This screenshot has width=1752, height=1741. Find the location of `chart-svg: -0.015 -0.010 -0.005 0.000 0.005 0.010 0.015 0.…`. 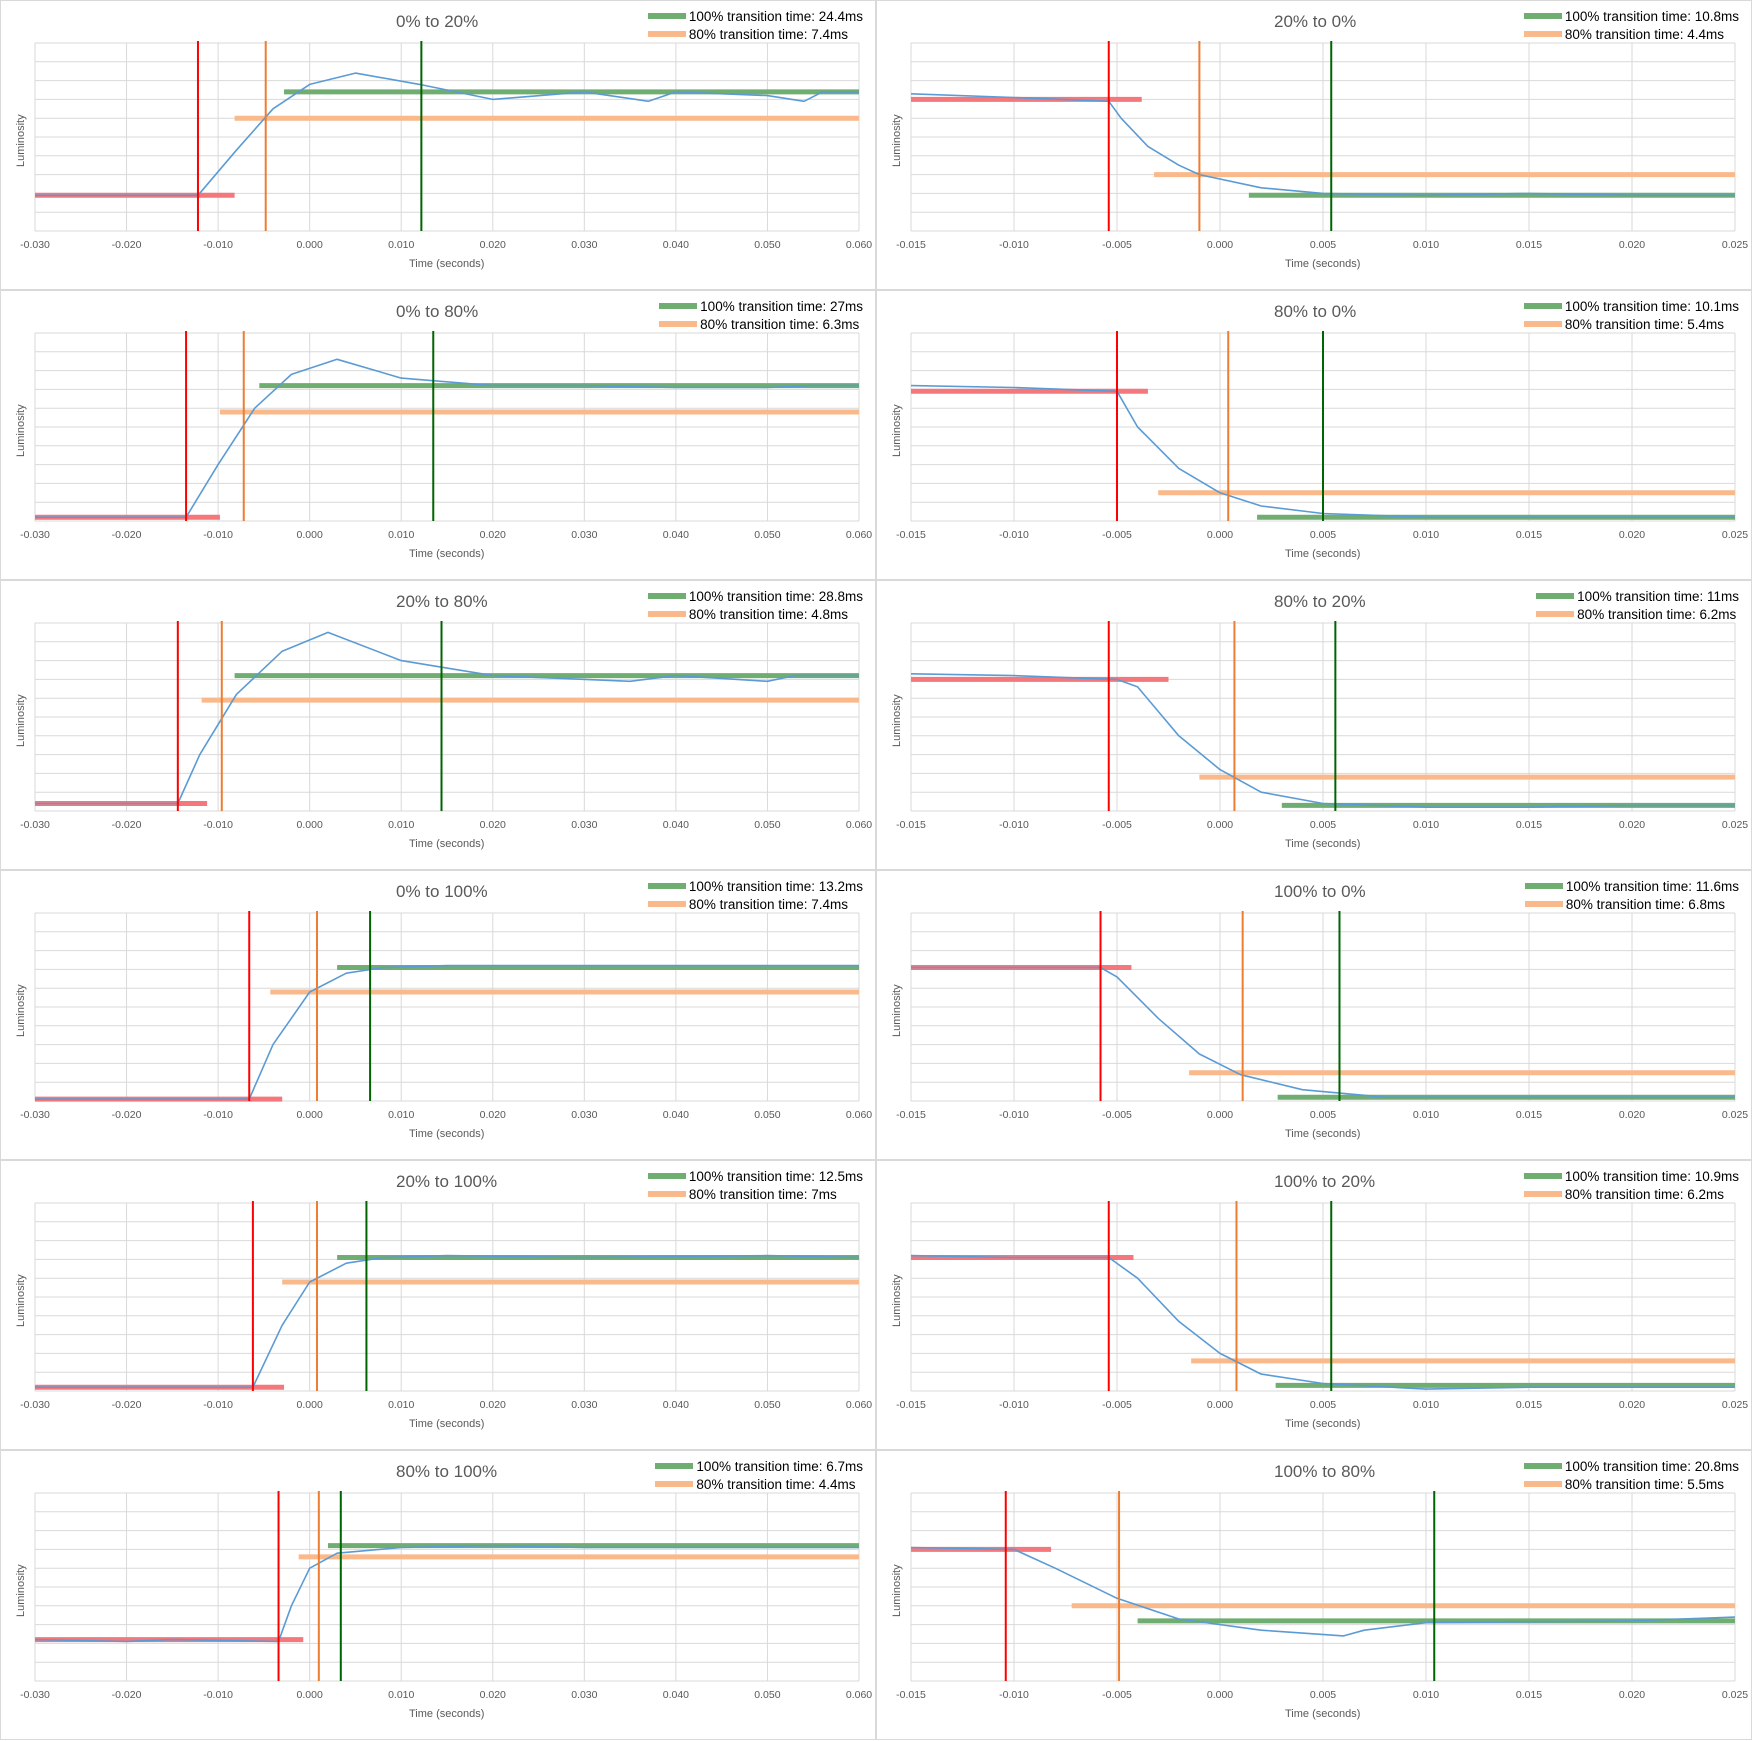

chart-svg: -0.015 -0.010 -0.005 0.000 0.005 0.010 0.015 0.… is located at coordinates (1322, 436).